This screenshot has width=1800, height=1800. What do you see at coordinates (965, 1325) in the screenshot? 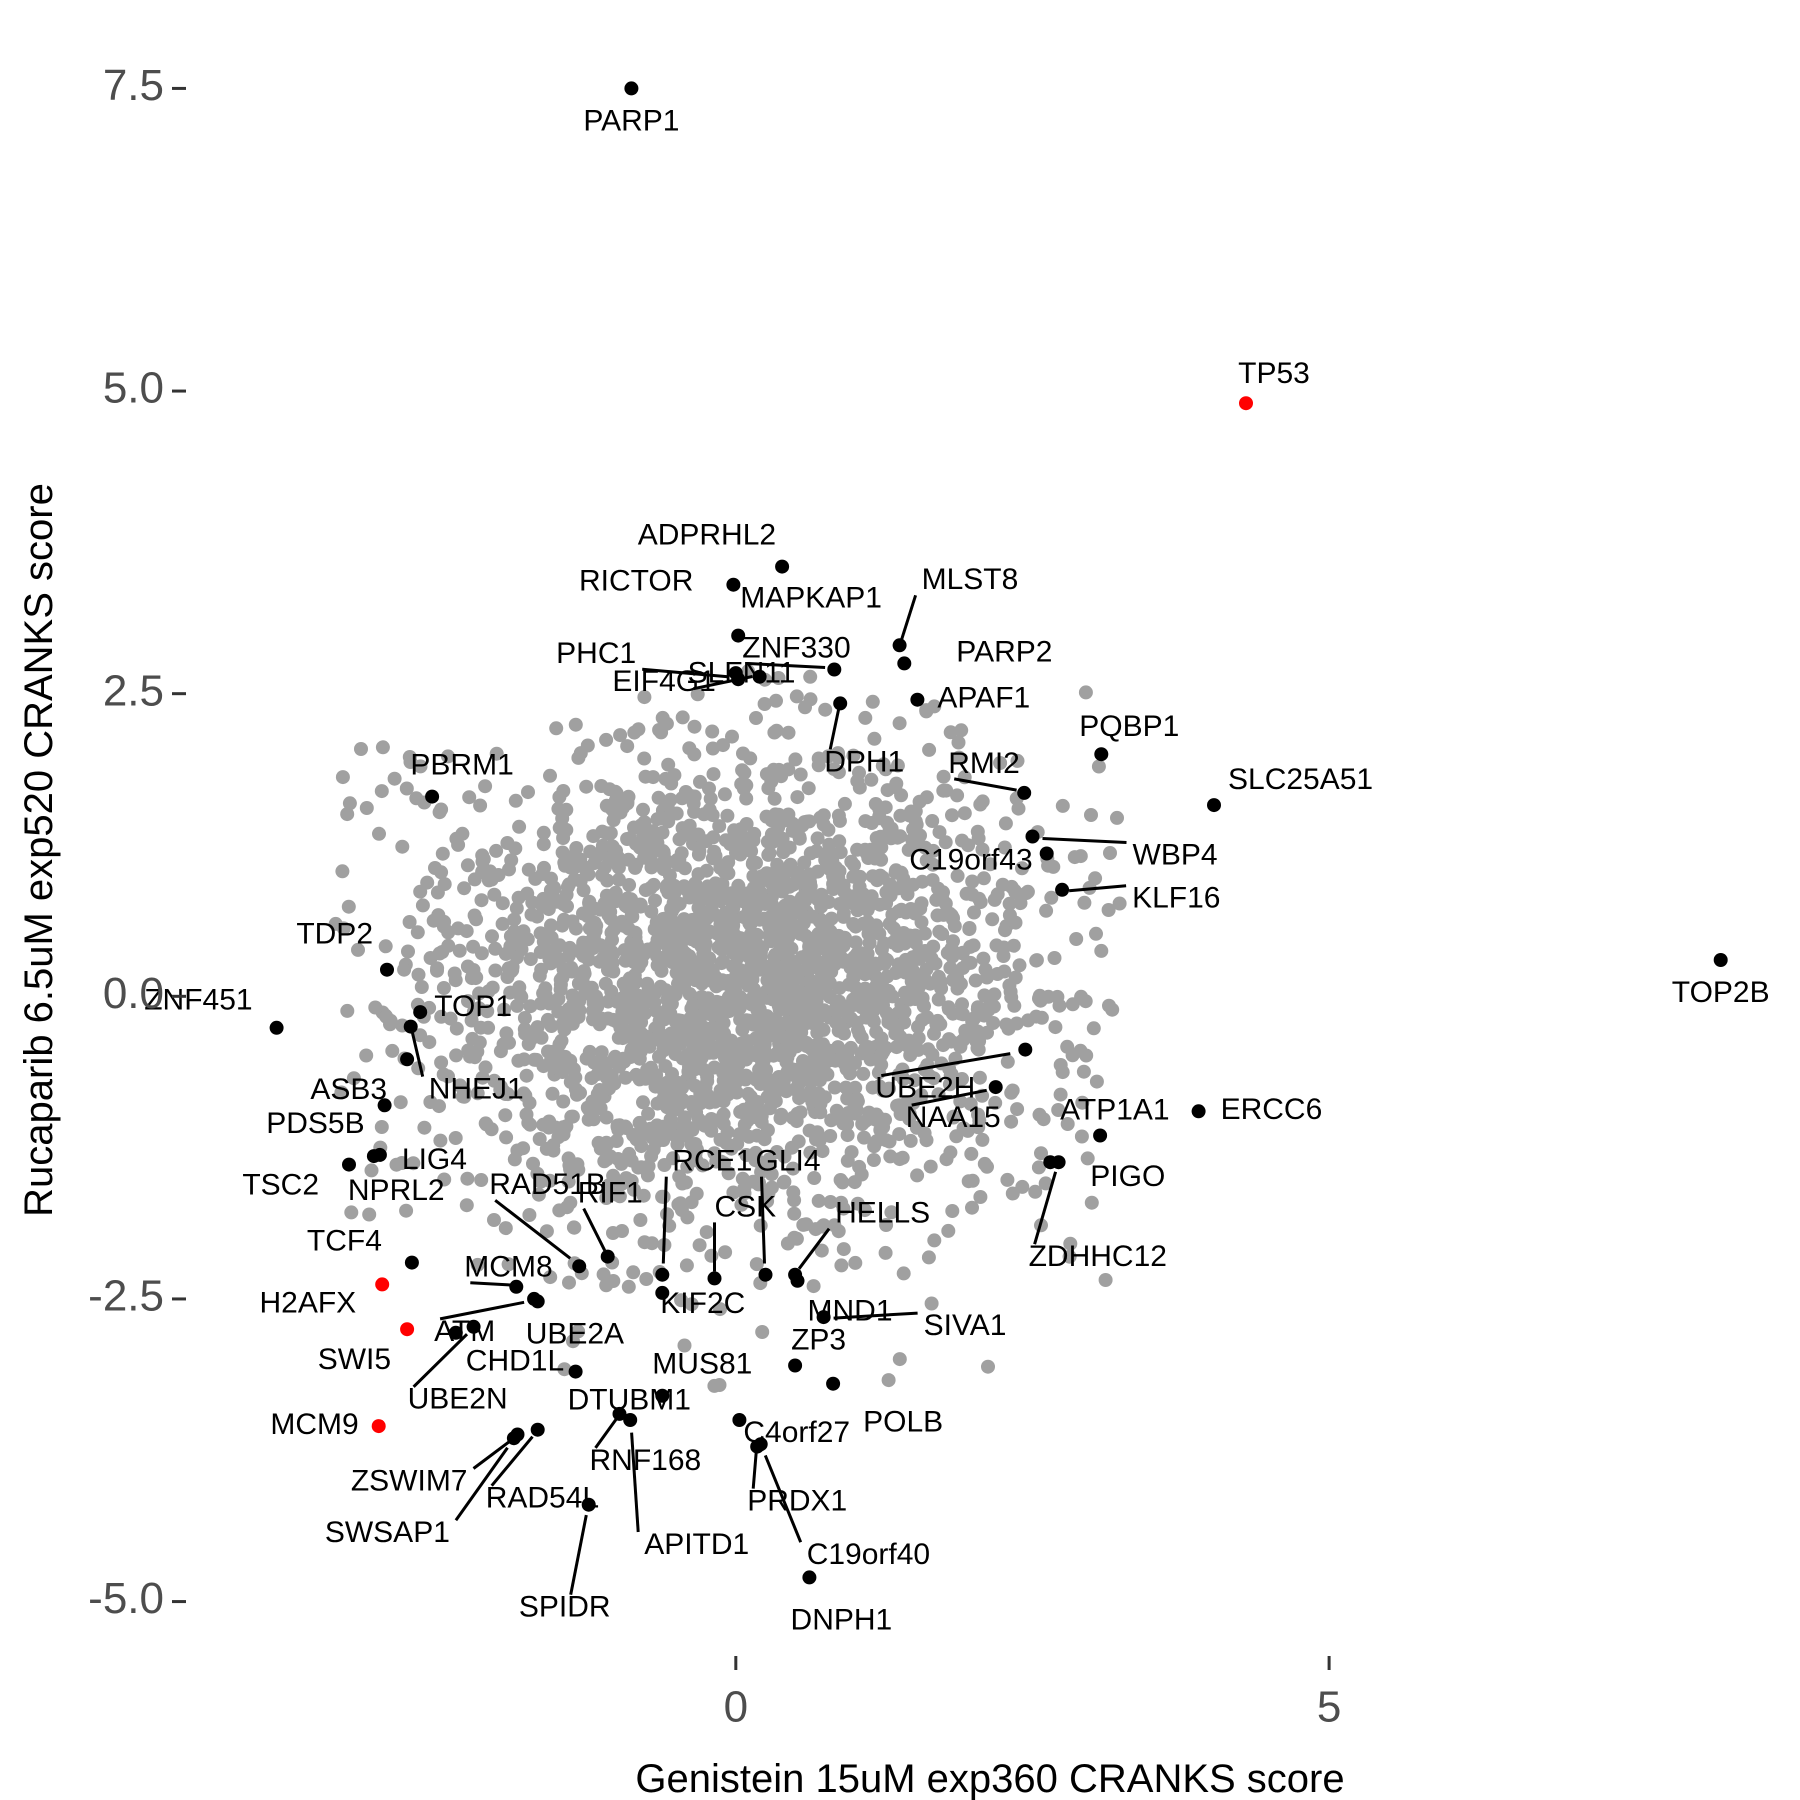
I see `gene-label-siva1: SIVA1` at bounding box center [965, 1325].